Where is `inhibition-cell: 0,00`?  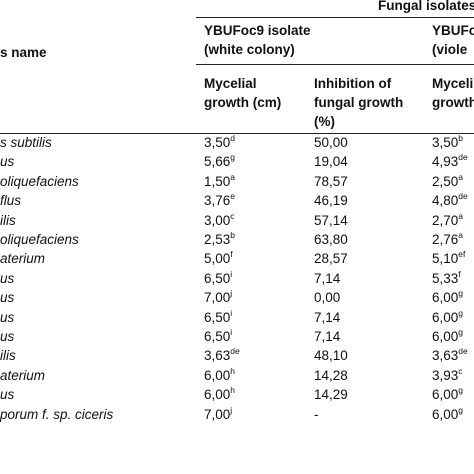 inhibition-cell: 0,00 is located at coordinates (327, 298).